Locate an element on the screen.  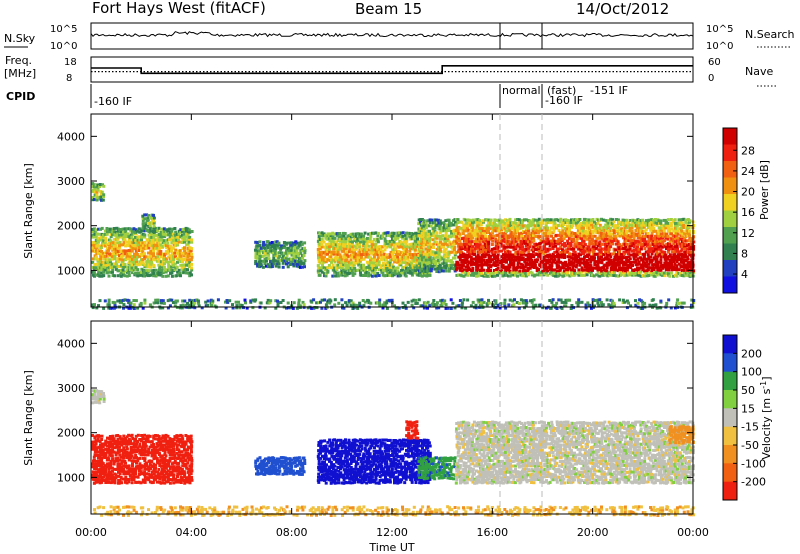
cpid-right-label: -151 IF is located at coordinates (609, 90).